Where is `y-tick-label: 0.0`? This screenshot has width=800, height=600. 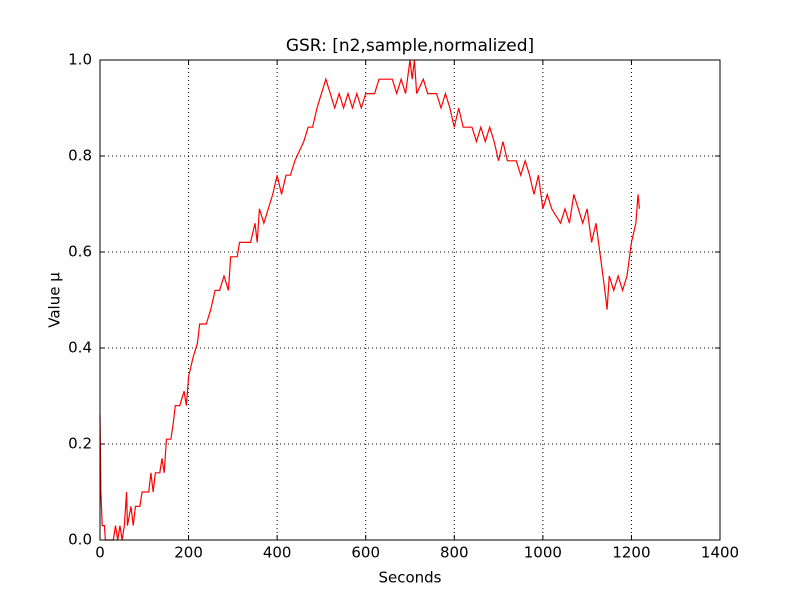 y-tick-label: 0.0 is located at coordinates (80, 540).